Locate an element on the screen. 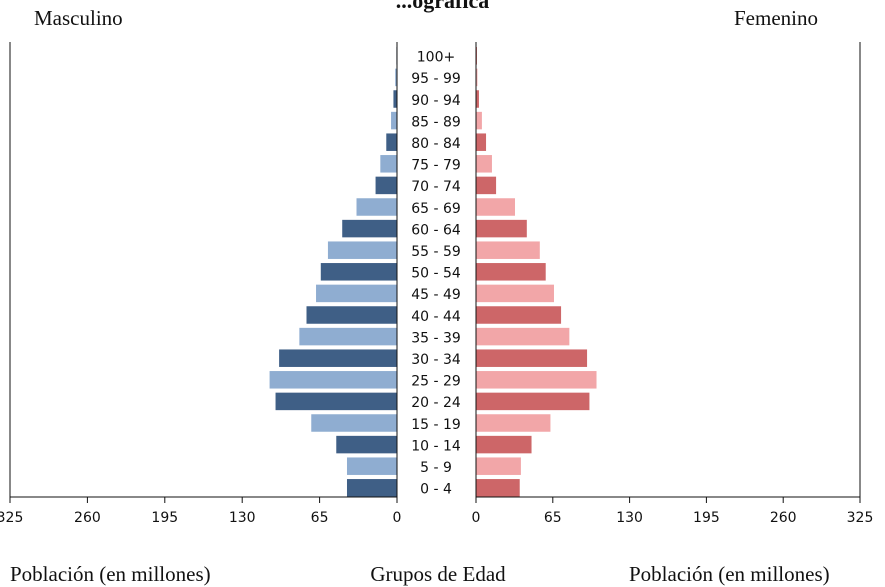 The height and width of the screenshot is (587, 885). age-group-label-13: 35 - 39 is located at coordinates (436, 338).